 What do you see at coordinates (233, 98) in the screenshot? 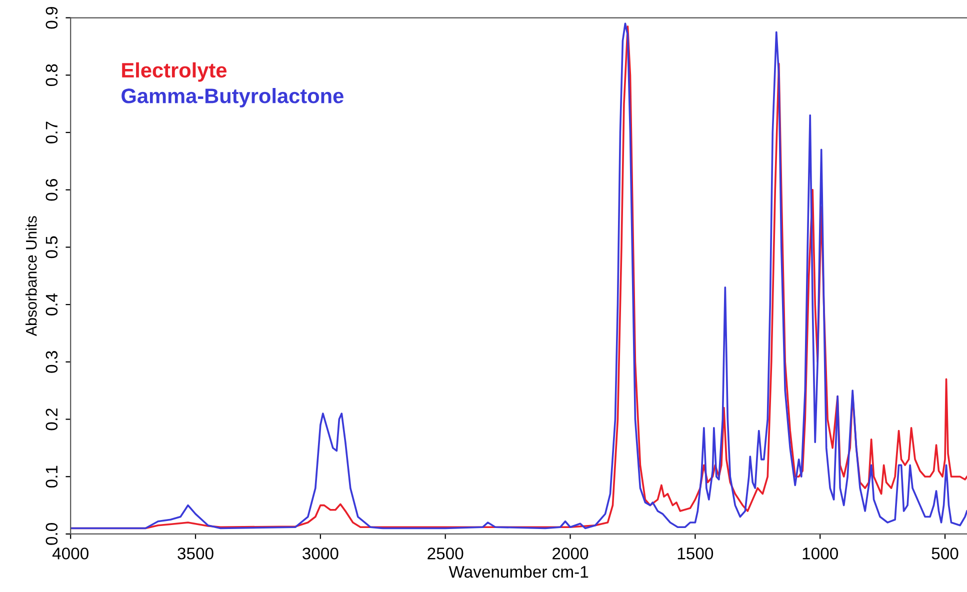
I see `text: Gamma-Butyrolactone` at bounding box center [233, 98].